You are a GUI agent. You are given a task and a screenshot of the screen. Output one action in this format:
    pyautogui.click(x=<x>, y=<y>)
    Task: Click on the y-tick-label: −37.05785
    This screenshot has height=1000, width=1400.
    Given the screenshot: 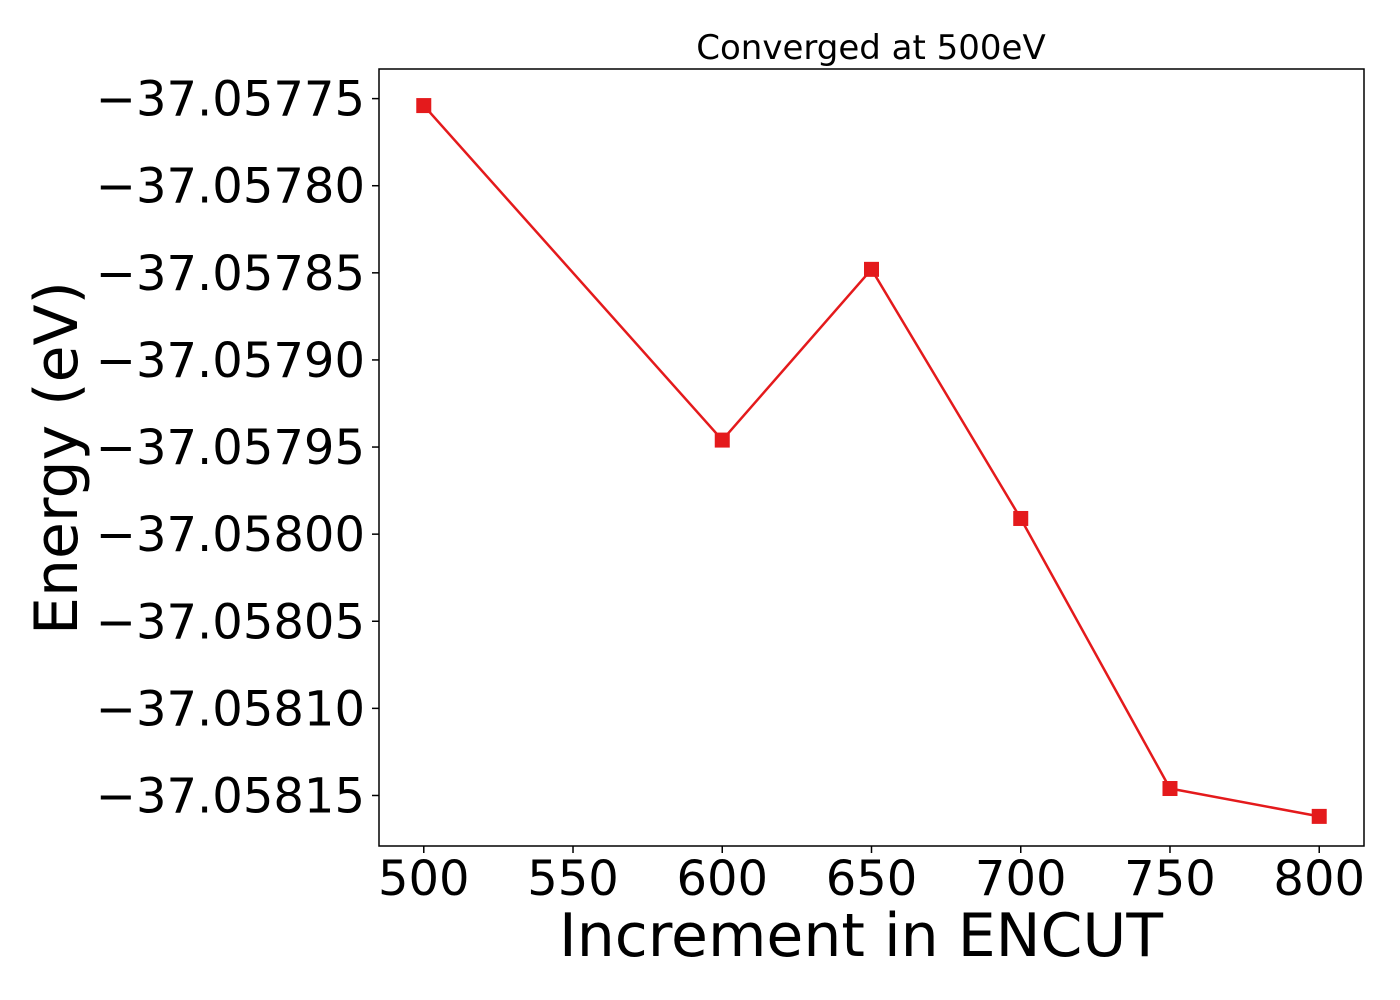 What is the action you would take?
    pyautogui.click(x=230, y=274)
    